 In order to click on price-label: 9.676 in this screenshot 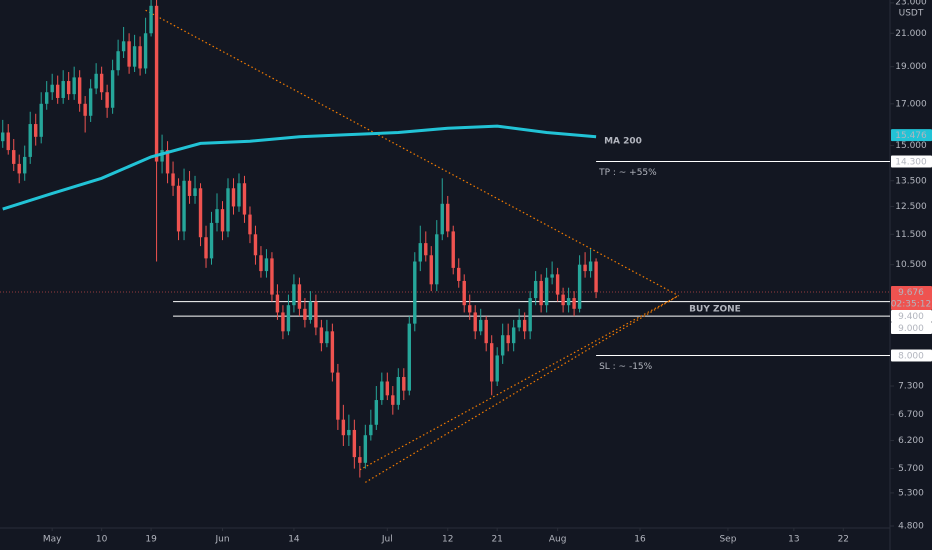, I will do `click(911, 293)`.